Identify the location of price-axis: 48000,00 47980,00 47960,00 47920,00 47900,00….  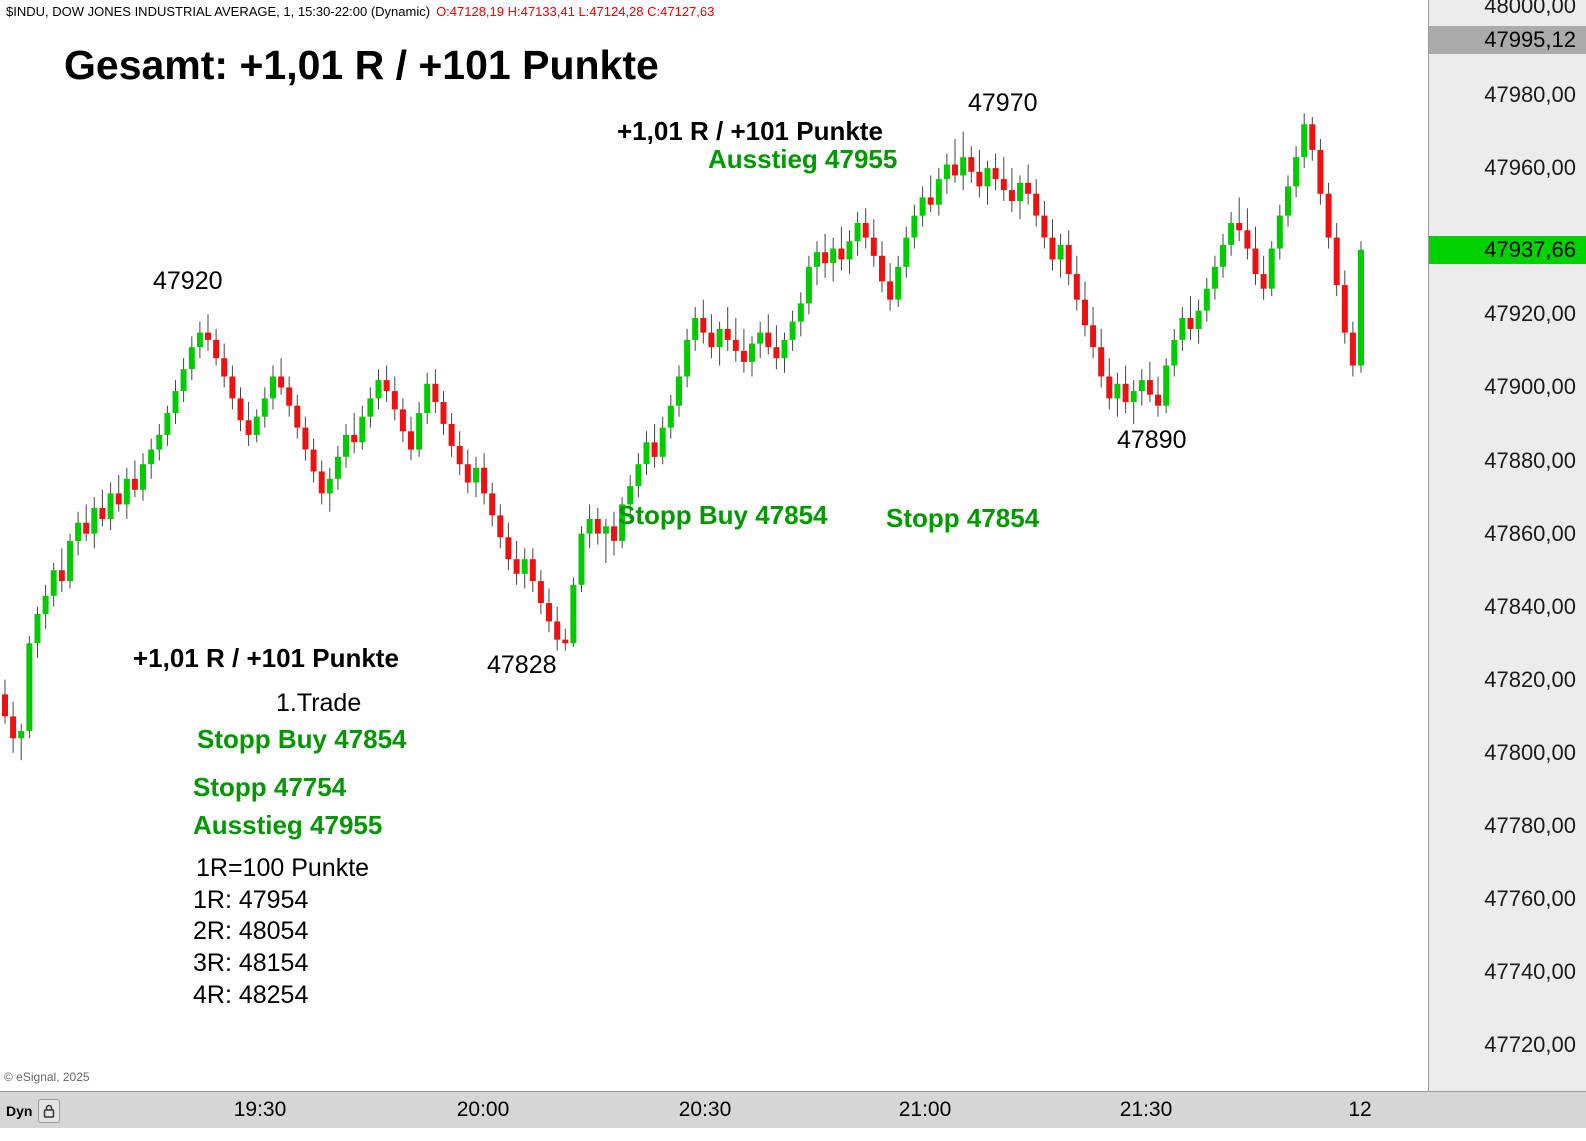
(1507, 545).